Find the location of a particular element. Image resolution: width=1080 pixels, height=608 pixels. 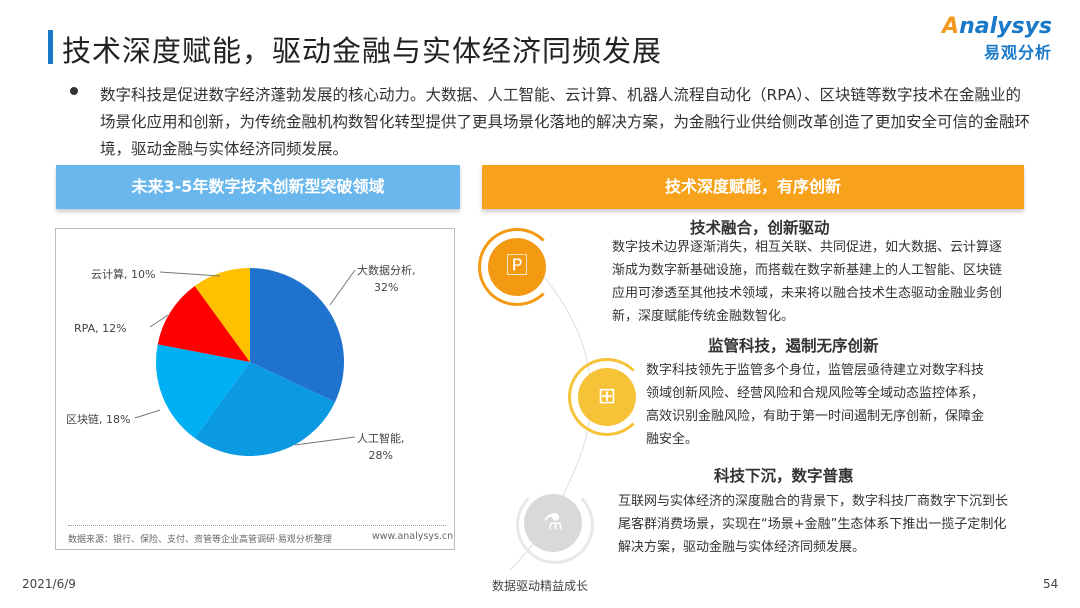

label-cloud: 云计算, 10% is located at coordinates (123, 274).